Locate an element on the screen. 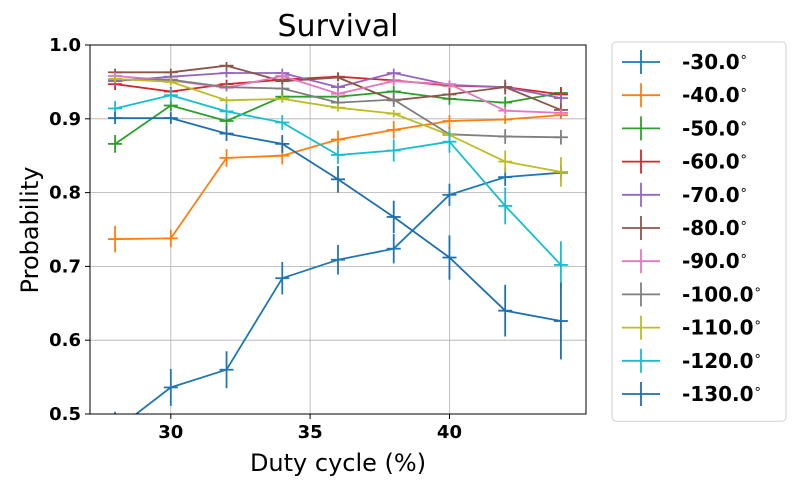 Image resolution: width=793 pixels, height=492 pixels. x-axis-label: Duty cycle (%) is located at coordinates (338, 463).